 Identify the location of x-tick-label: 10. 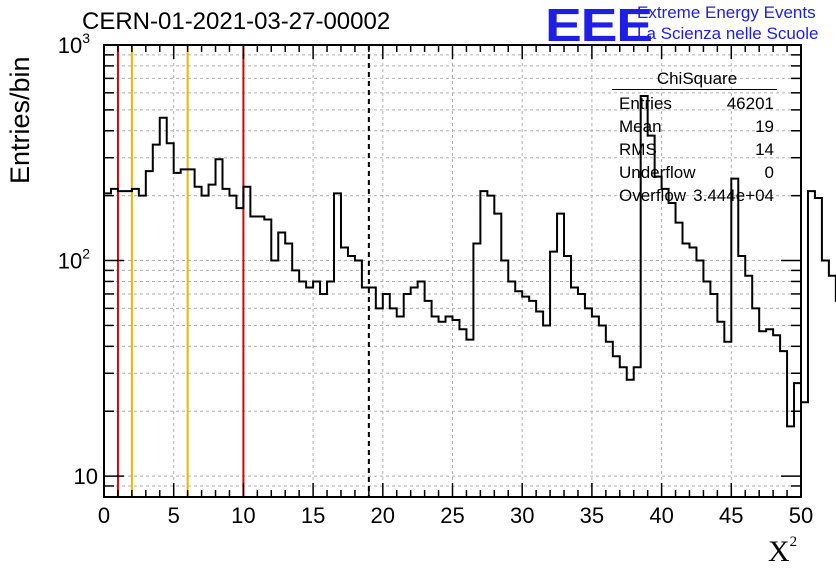
(243, 515).